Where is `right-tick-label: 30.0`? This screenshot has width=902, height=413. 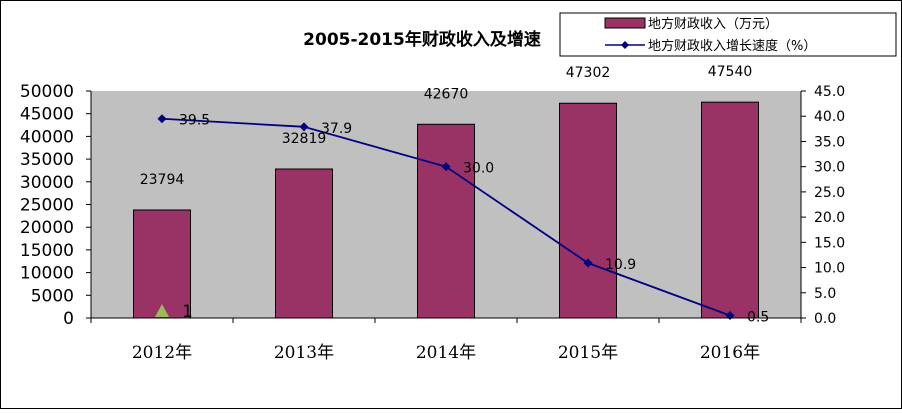
right-tick-label: 30.0 is located at coordinates (829, 168).